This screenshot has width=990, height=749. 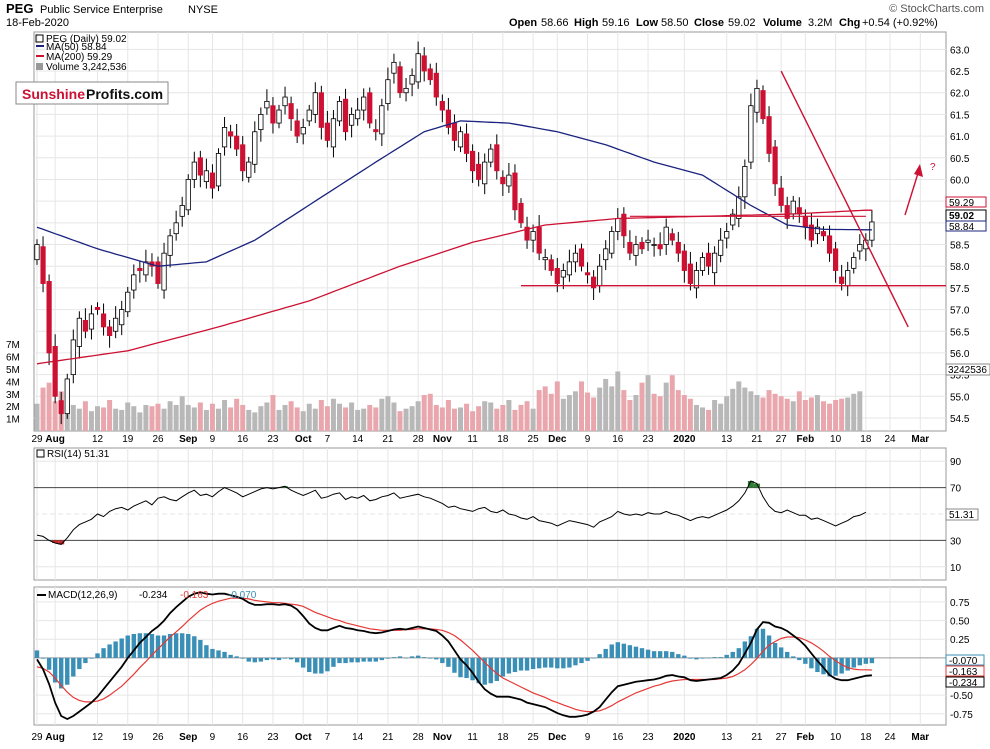 What do you see at coordinates (967, 370) in the screenshot?
I see `volume-tag-value: 3242536` at bounding box center [967, 370].